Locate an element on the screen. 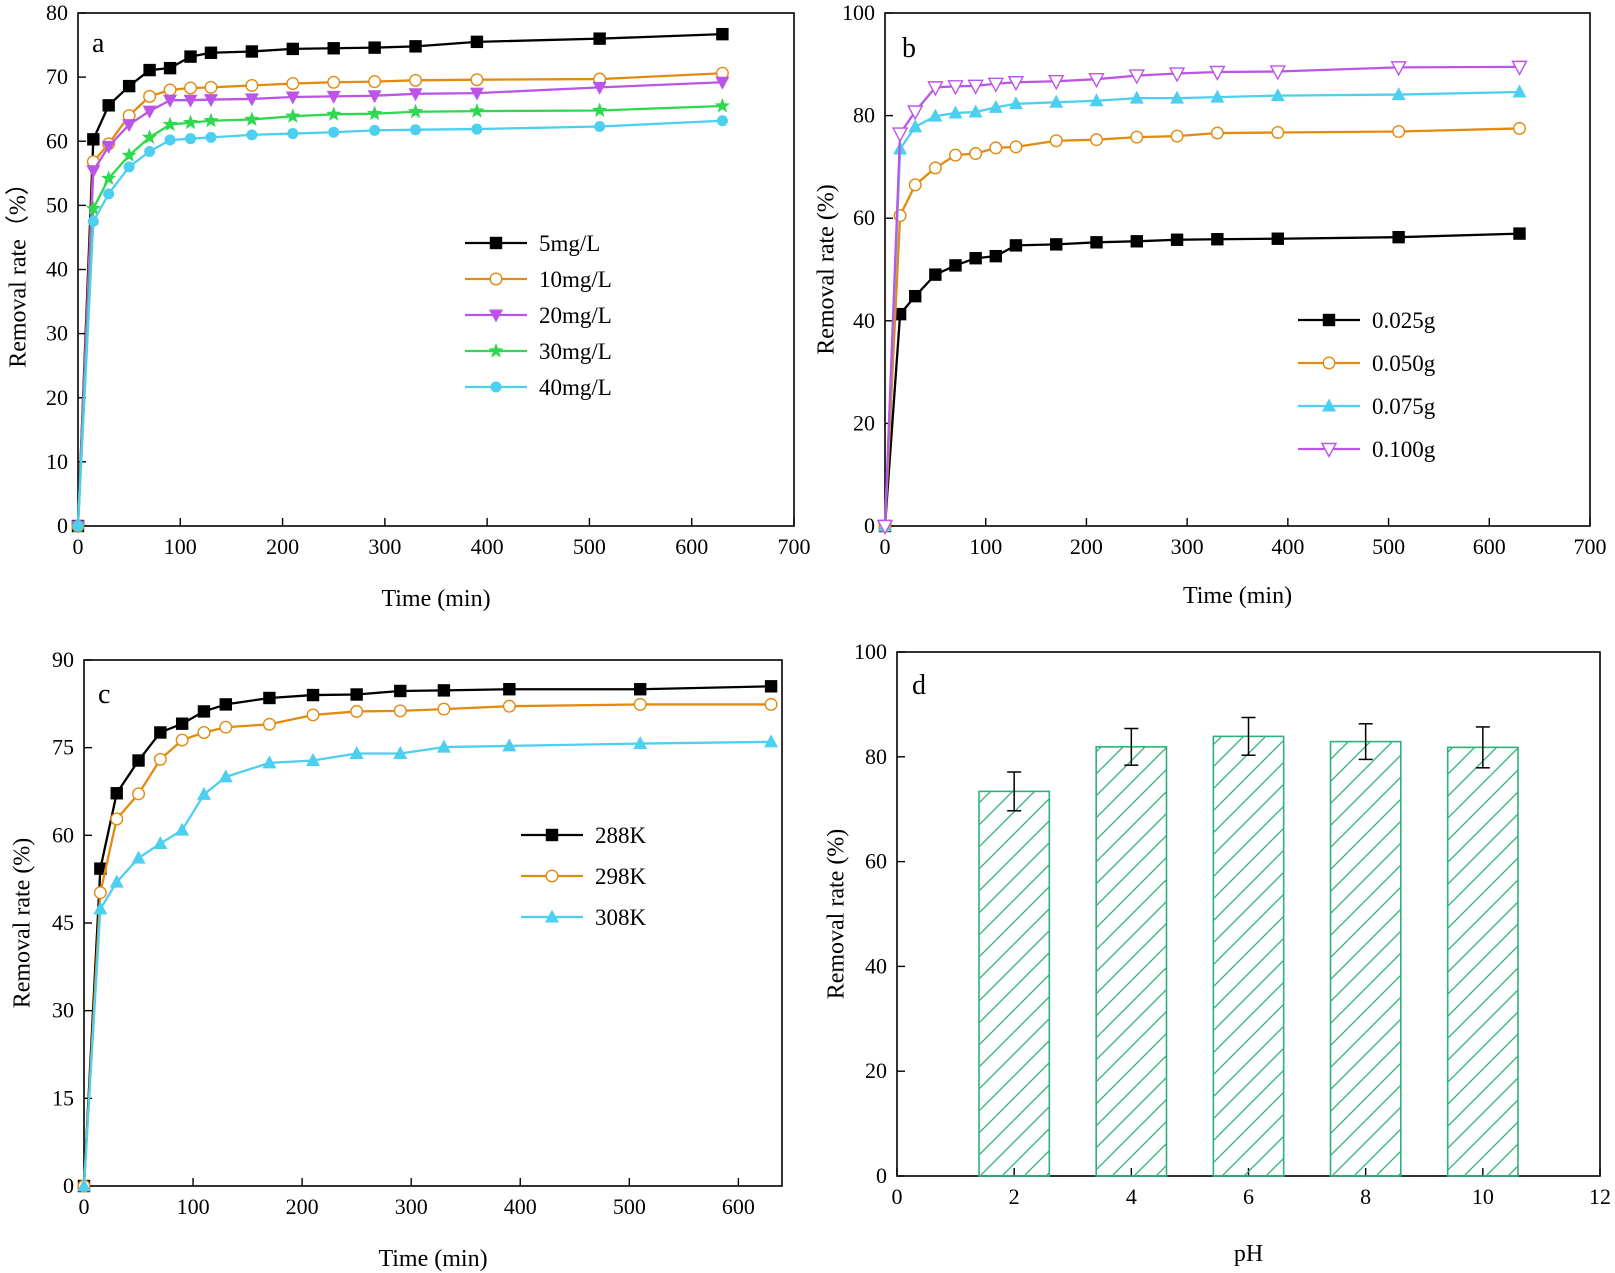  legend-label: 308K is located at coordinates (621, 917).